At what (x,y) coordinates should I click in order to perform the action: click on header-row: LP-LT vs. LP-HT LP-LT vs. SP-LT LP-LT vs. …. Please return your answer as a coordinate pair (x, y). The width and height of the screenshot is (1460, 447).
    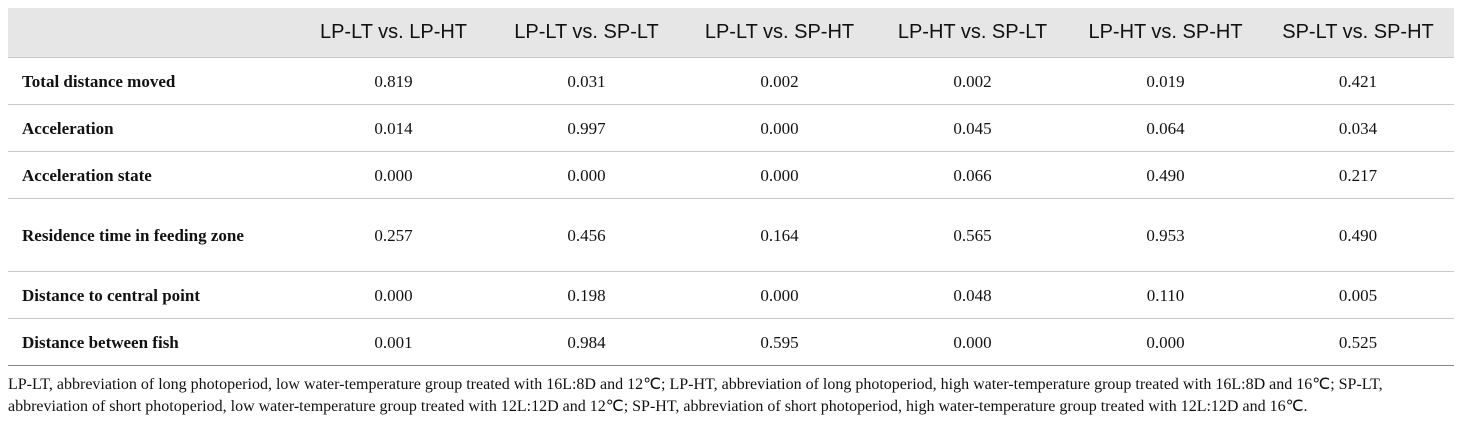
    Looking at the image, I should click on (731, 33).